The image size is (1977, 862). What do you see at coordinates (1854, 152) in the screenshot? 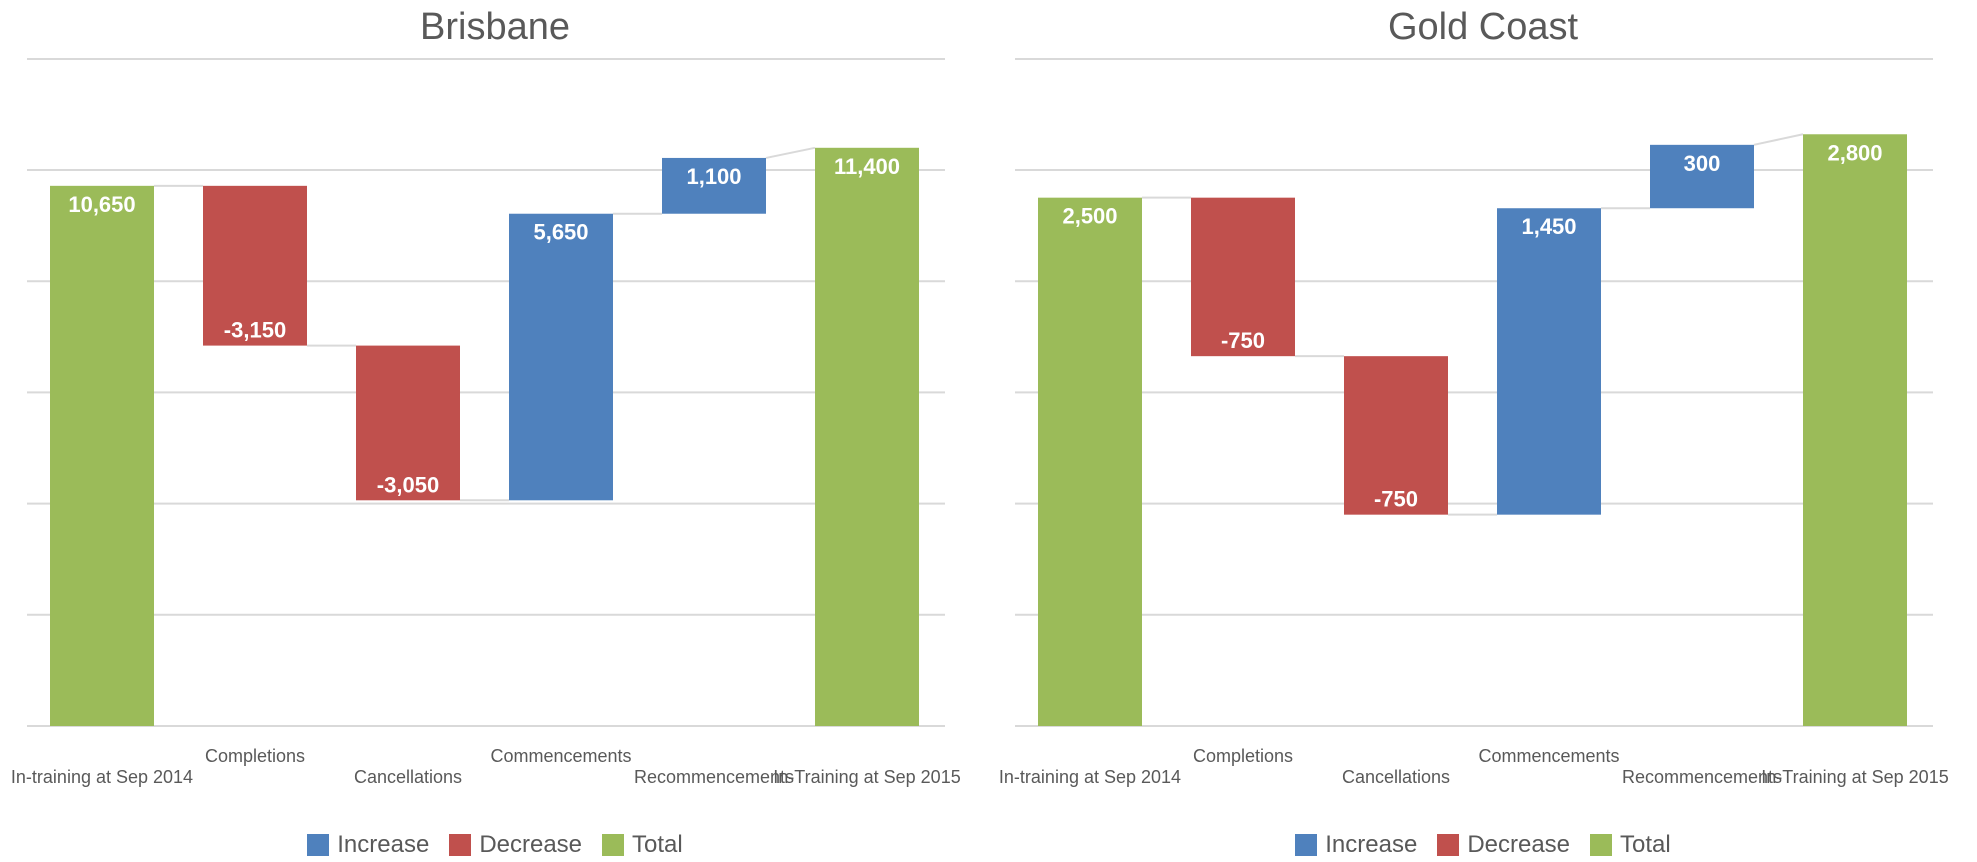
I see `data-label: 2,800` at bounding box center [1854, 152].